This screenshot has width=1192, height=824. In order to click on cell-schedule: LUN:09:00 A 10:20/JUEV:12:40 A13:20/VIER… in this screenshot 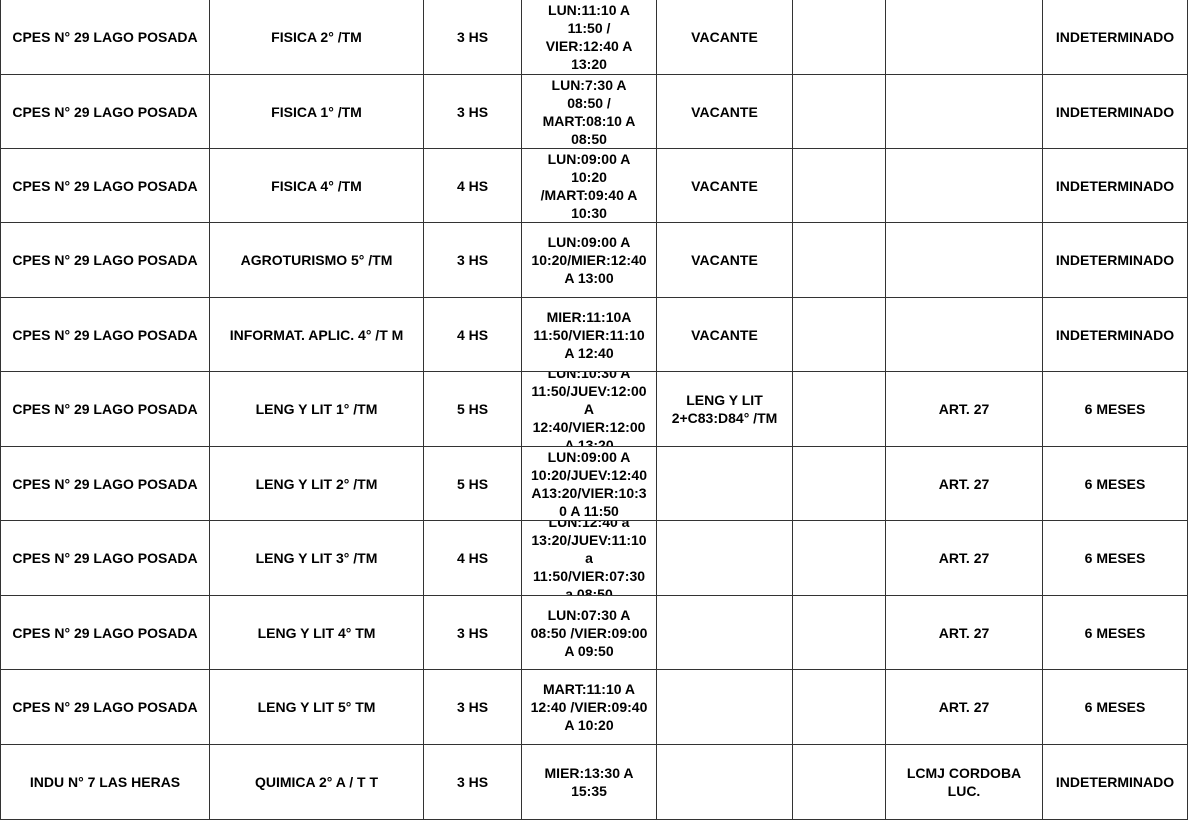, I will do `click(589, 484)`.